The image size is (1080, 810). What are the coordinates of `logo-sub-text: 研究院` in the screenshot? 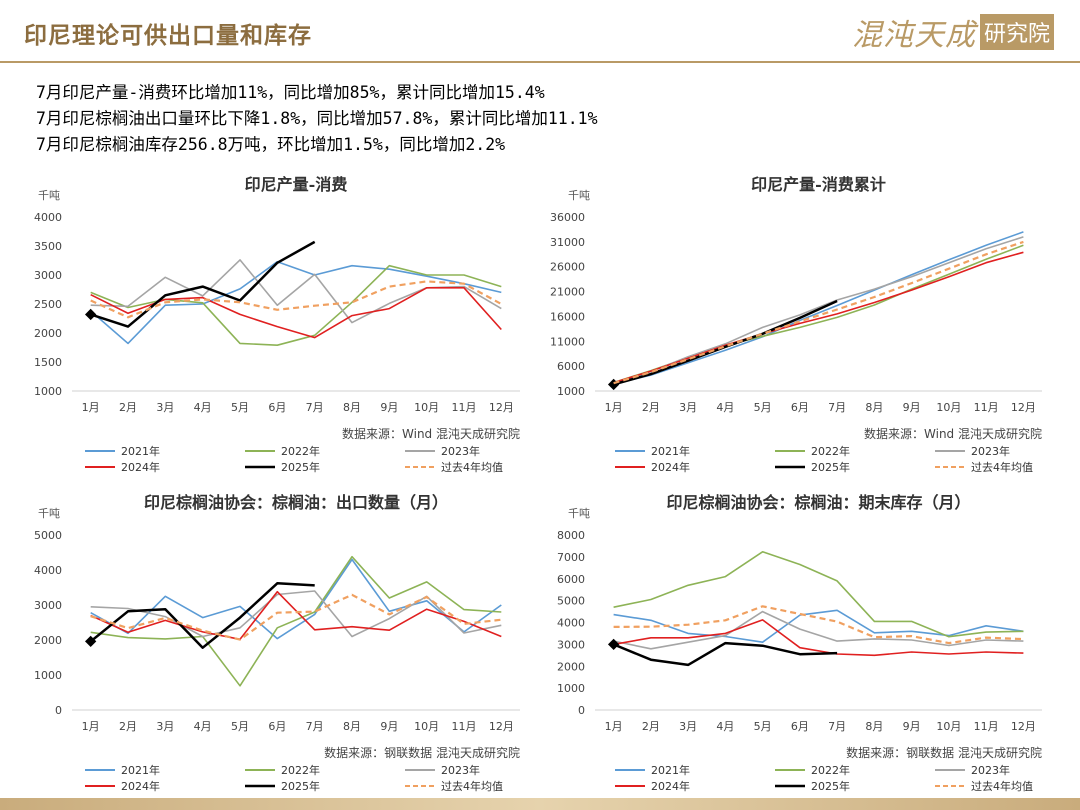 It's located at (1016, 32).